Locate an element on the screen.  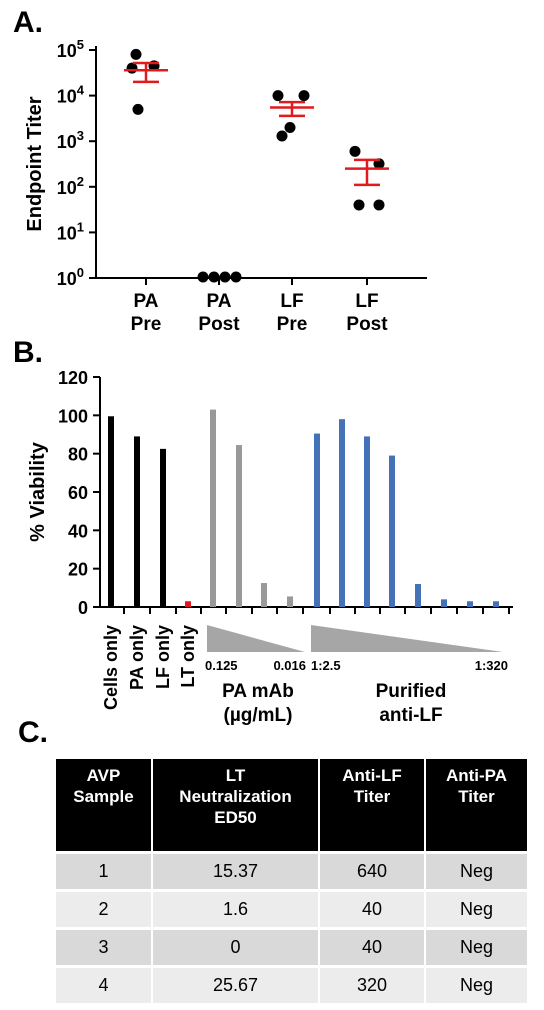
y-tick-label-0: 10⁵ is located at coordinates (70, 49).